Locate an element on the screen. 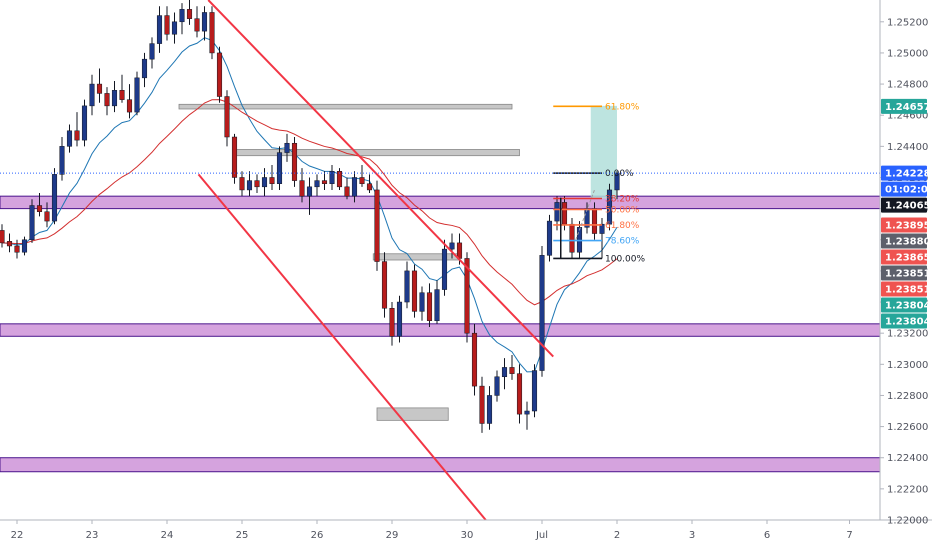 The width and height of the screenshot is (932, 550). price-tick-label: 1.24800 is located at coordinates (907, 85).